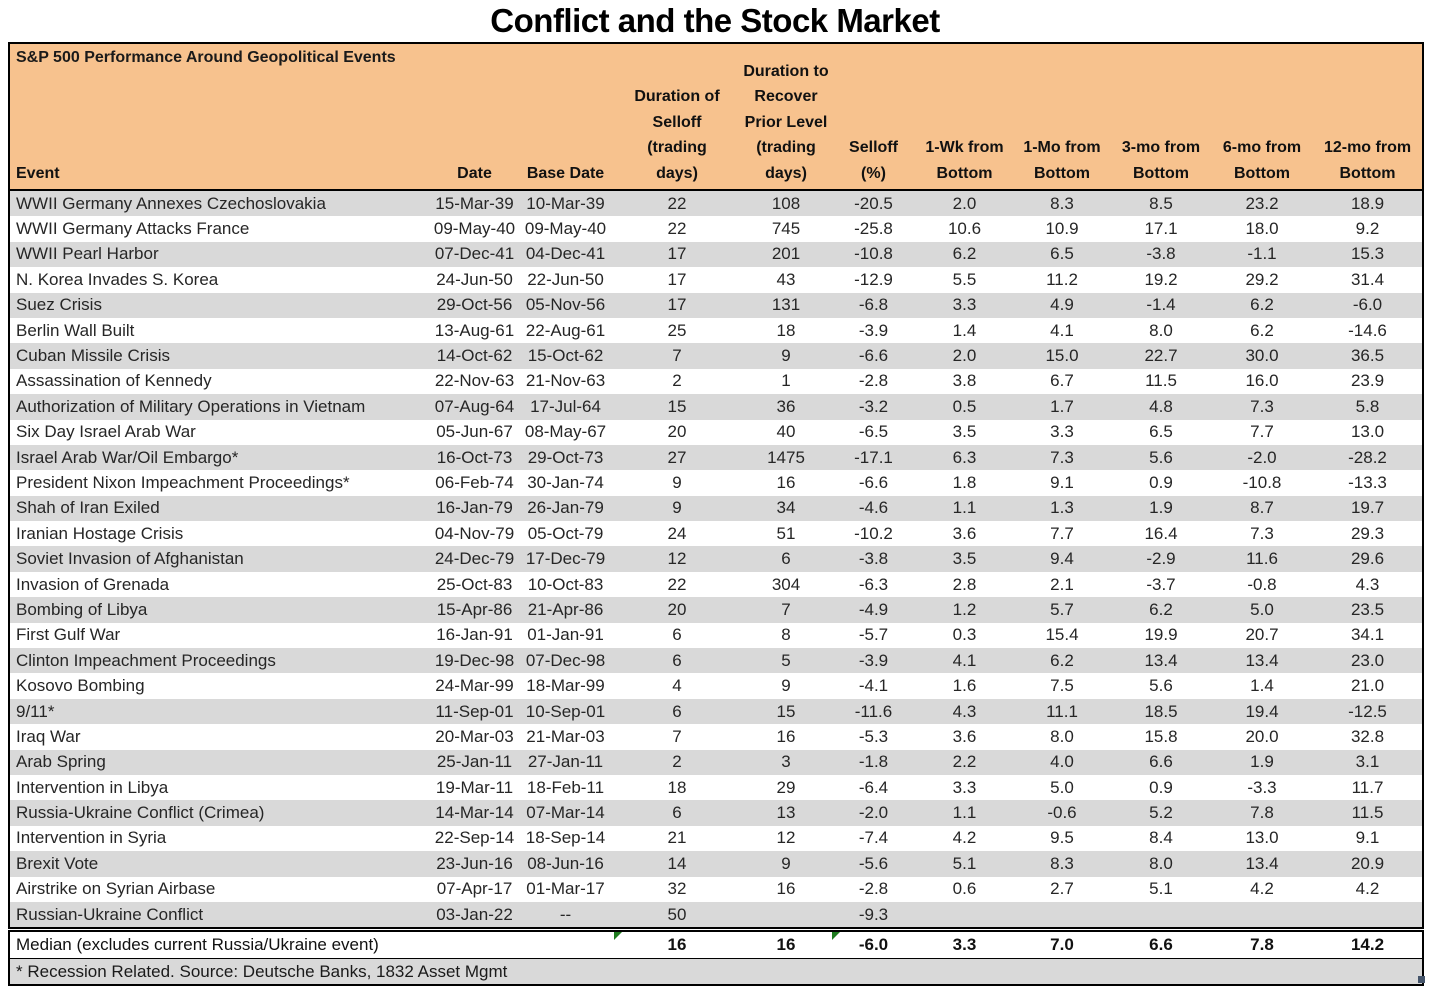 This screenshot has height=986, width=1430. Describe the element at coordinates (1368, 943) in the screenshot. I see `median-12mo: 14.2` at that location.